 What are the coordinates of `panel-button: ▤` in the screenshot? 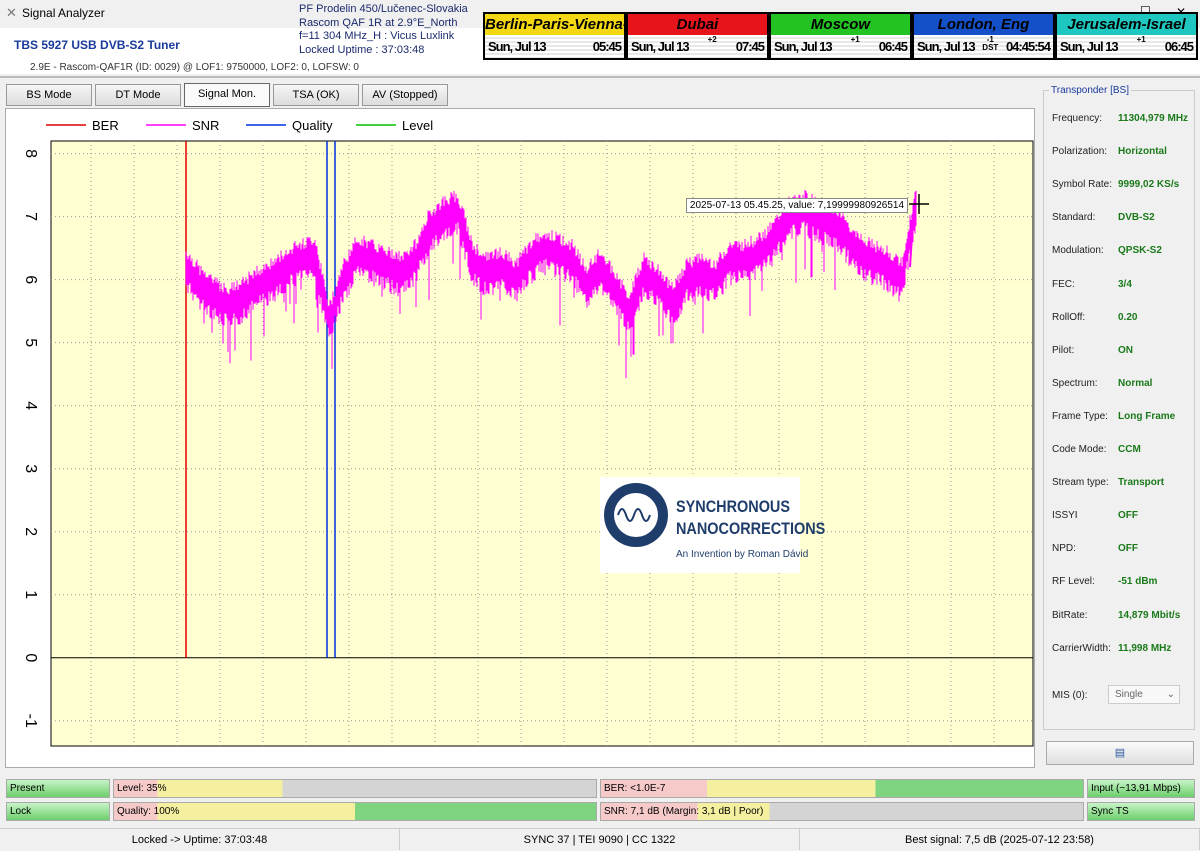 It's located at (1120, 753).